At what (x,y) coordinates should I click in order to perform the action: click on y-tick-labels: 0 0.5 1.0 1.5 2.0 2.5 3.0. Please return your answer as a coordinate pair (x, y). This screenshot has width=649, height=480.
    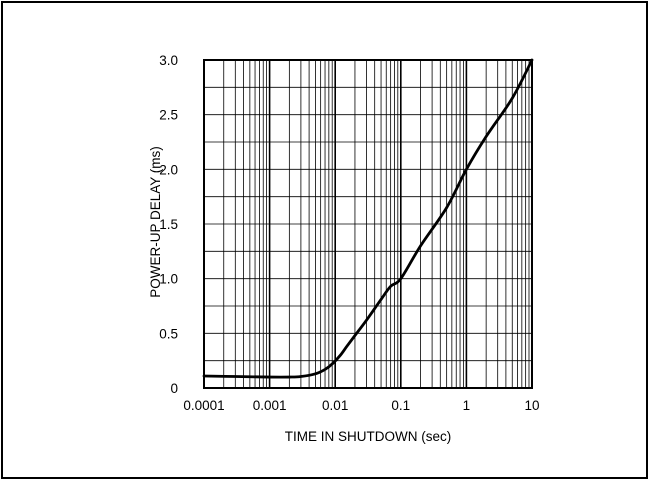
    Looking at the image, I should click on (168, 224).